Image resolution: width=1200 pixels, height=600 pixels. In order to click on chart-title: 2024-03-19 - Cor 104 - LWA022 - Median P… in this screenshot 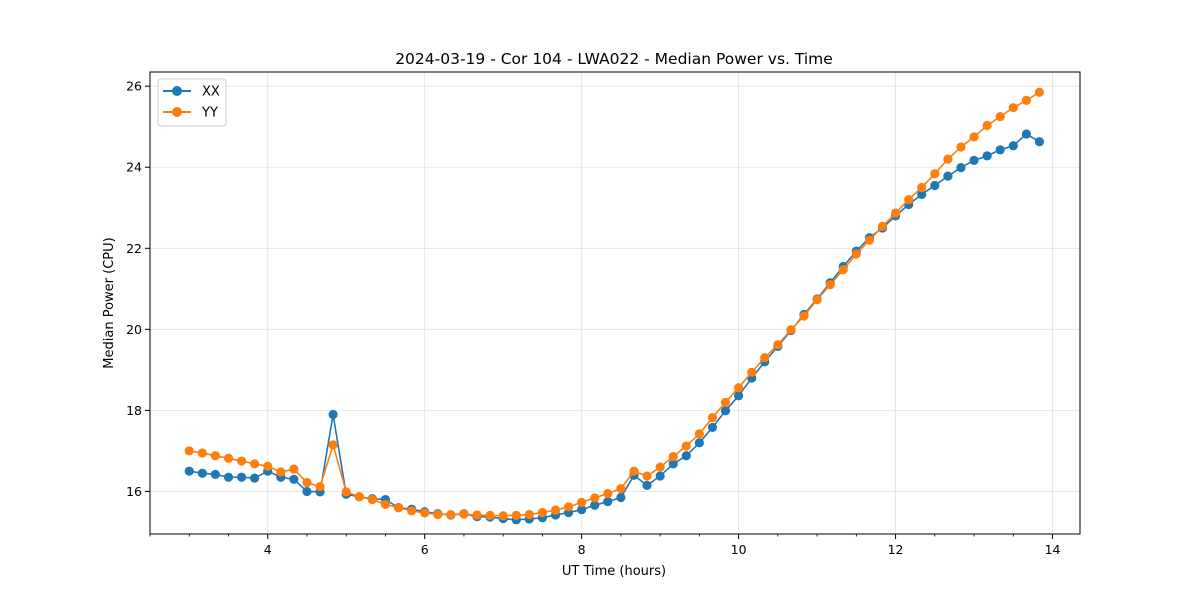, I will do `click(614, 59)`.